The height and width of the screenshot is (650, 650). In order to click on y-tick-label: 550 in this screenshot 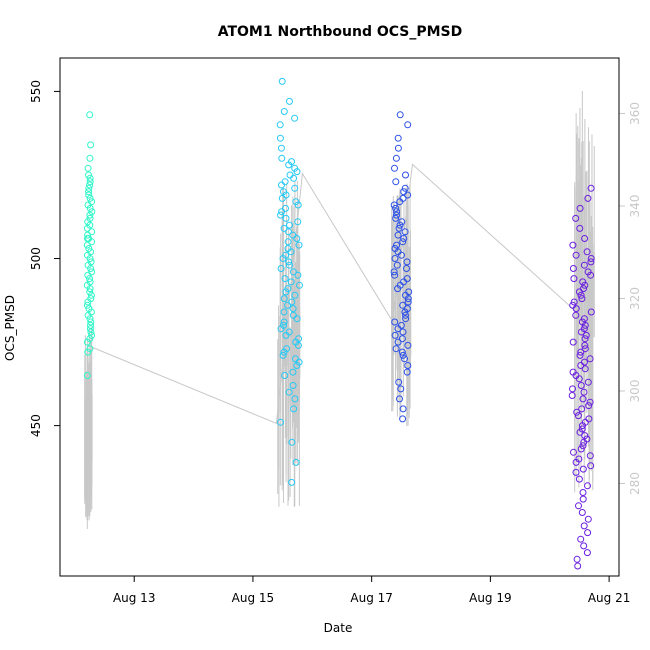, I will do `click(36, 91)`.